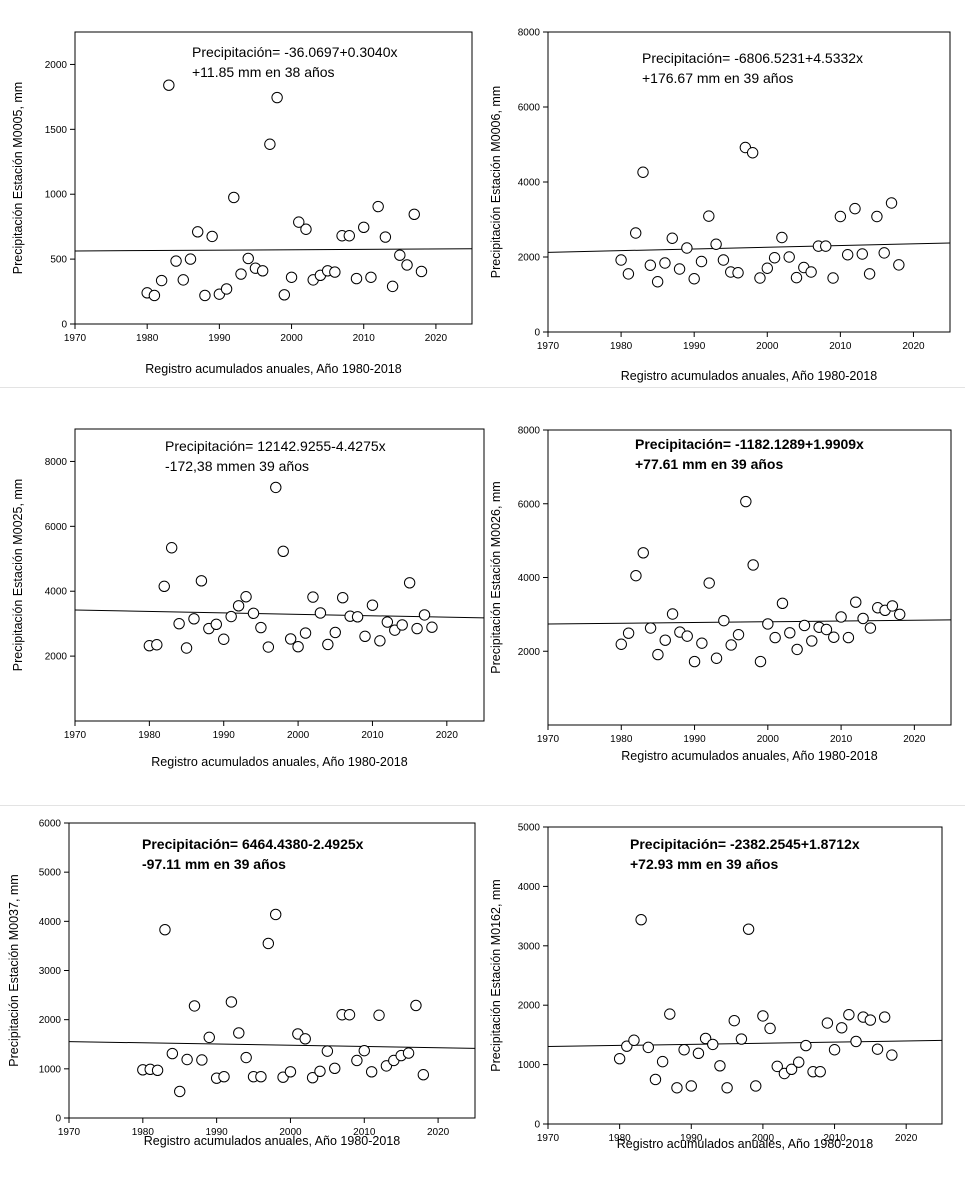 The image size is (965, 1192). What do you see at coordinates (529, 828) in the screenshot?
I see `y-tick-label: 5000` at bounding box center [529, 828].